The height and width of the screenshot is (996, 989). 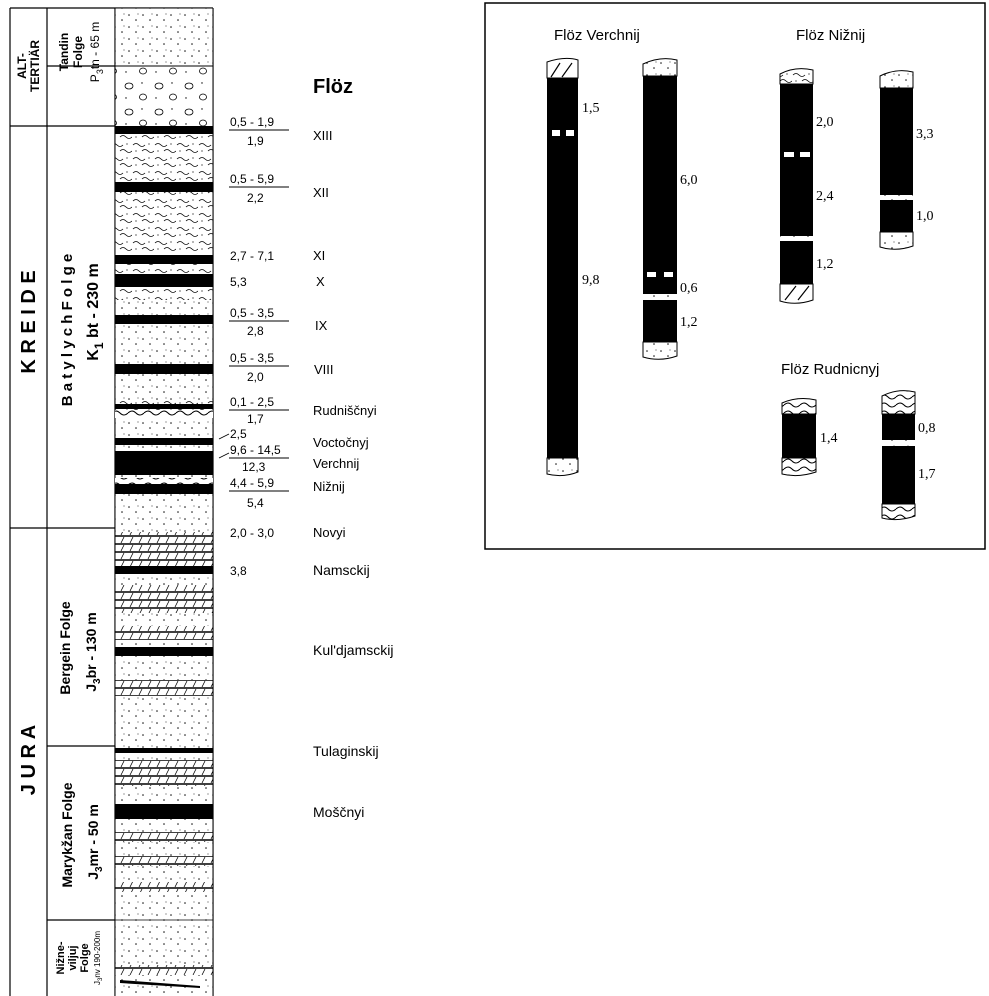 What do you see at coordinates (346, 751) in the screenshot?
I see `seam-name-tulaginskij: Tulaginskij` at bounding box center [346, 751].